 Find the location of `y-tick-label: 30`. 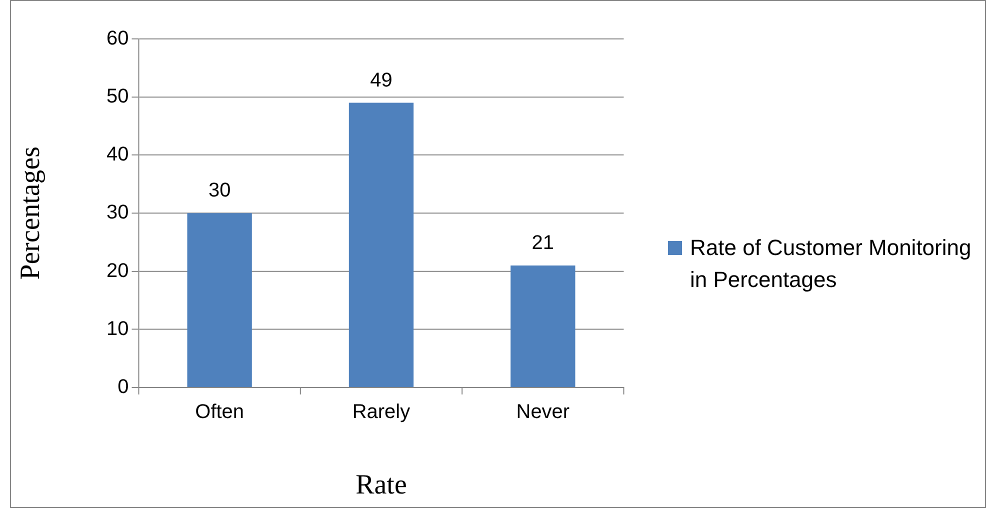

y-tick-label: 30 is located at coordinates (117, 213).